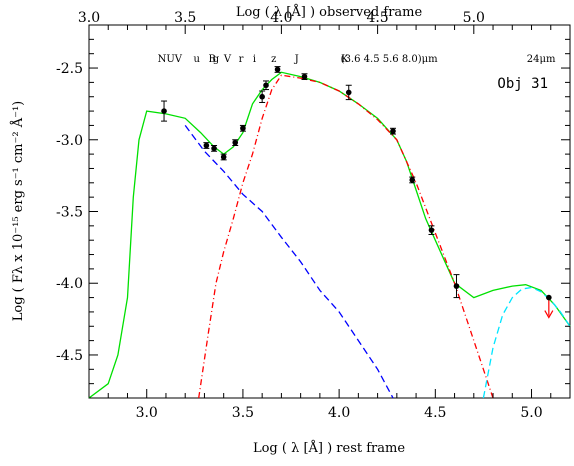 This screenshot has width=574, height=466. Describe the element at coordinates (389, 59) in the screenshot. I see `band-label: (3.6 4.5 5.6 8.0)μm` at that location.